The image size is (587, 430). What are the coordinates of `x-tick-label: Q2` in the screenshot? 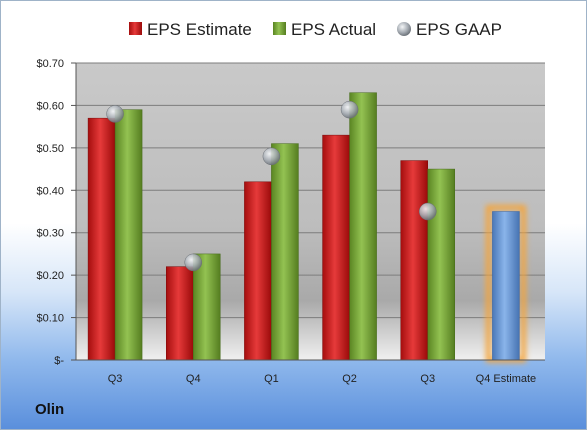 It's located at (349, 379).